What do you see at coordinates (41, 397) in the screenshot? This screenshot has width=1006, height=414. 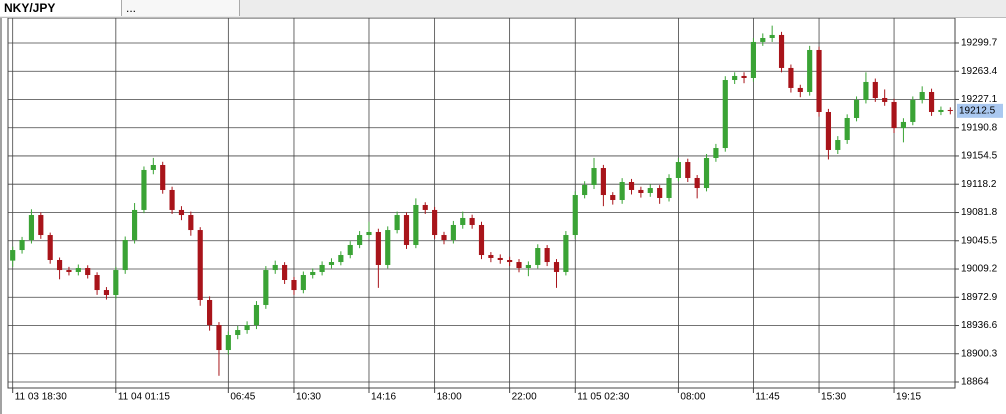 I see `x-tick-label: 11 03 18:30` at bounding box center [41, 397].